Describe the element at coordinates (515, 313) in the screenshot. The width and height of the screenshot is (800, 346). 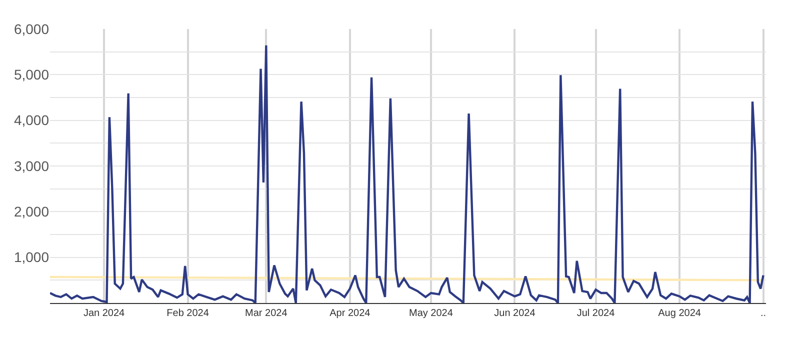
I see `x-tick-label: Jun 2024` at that location.